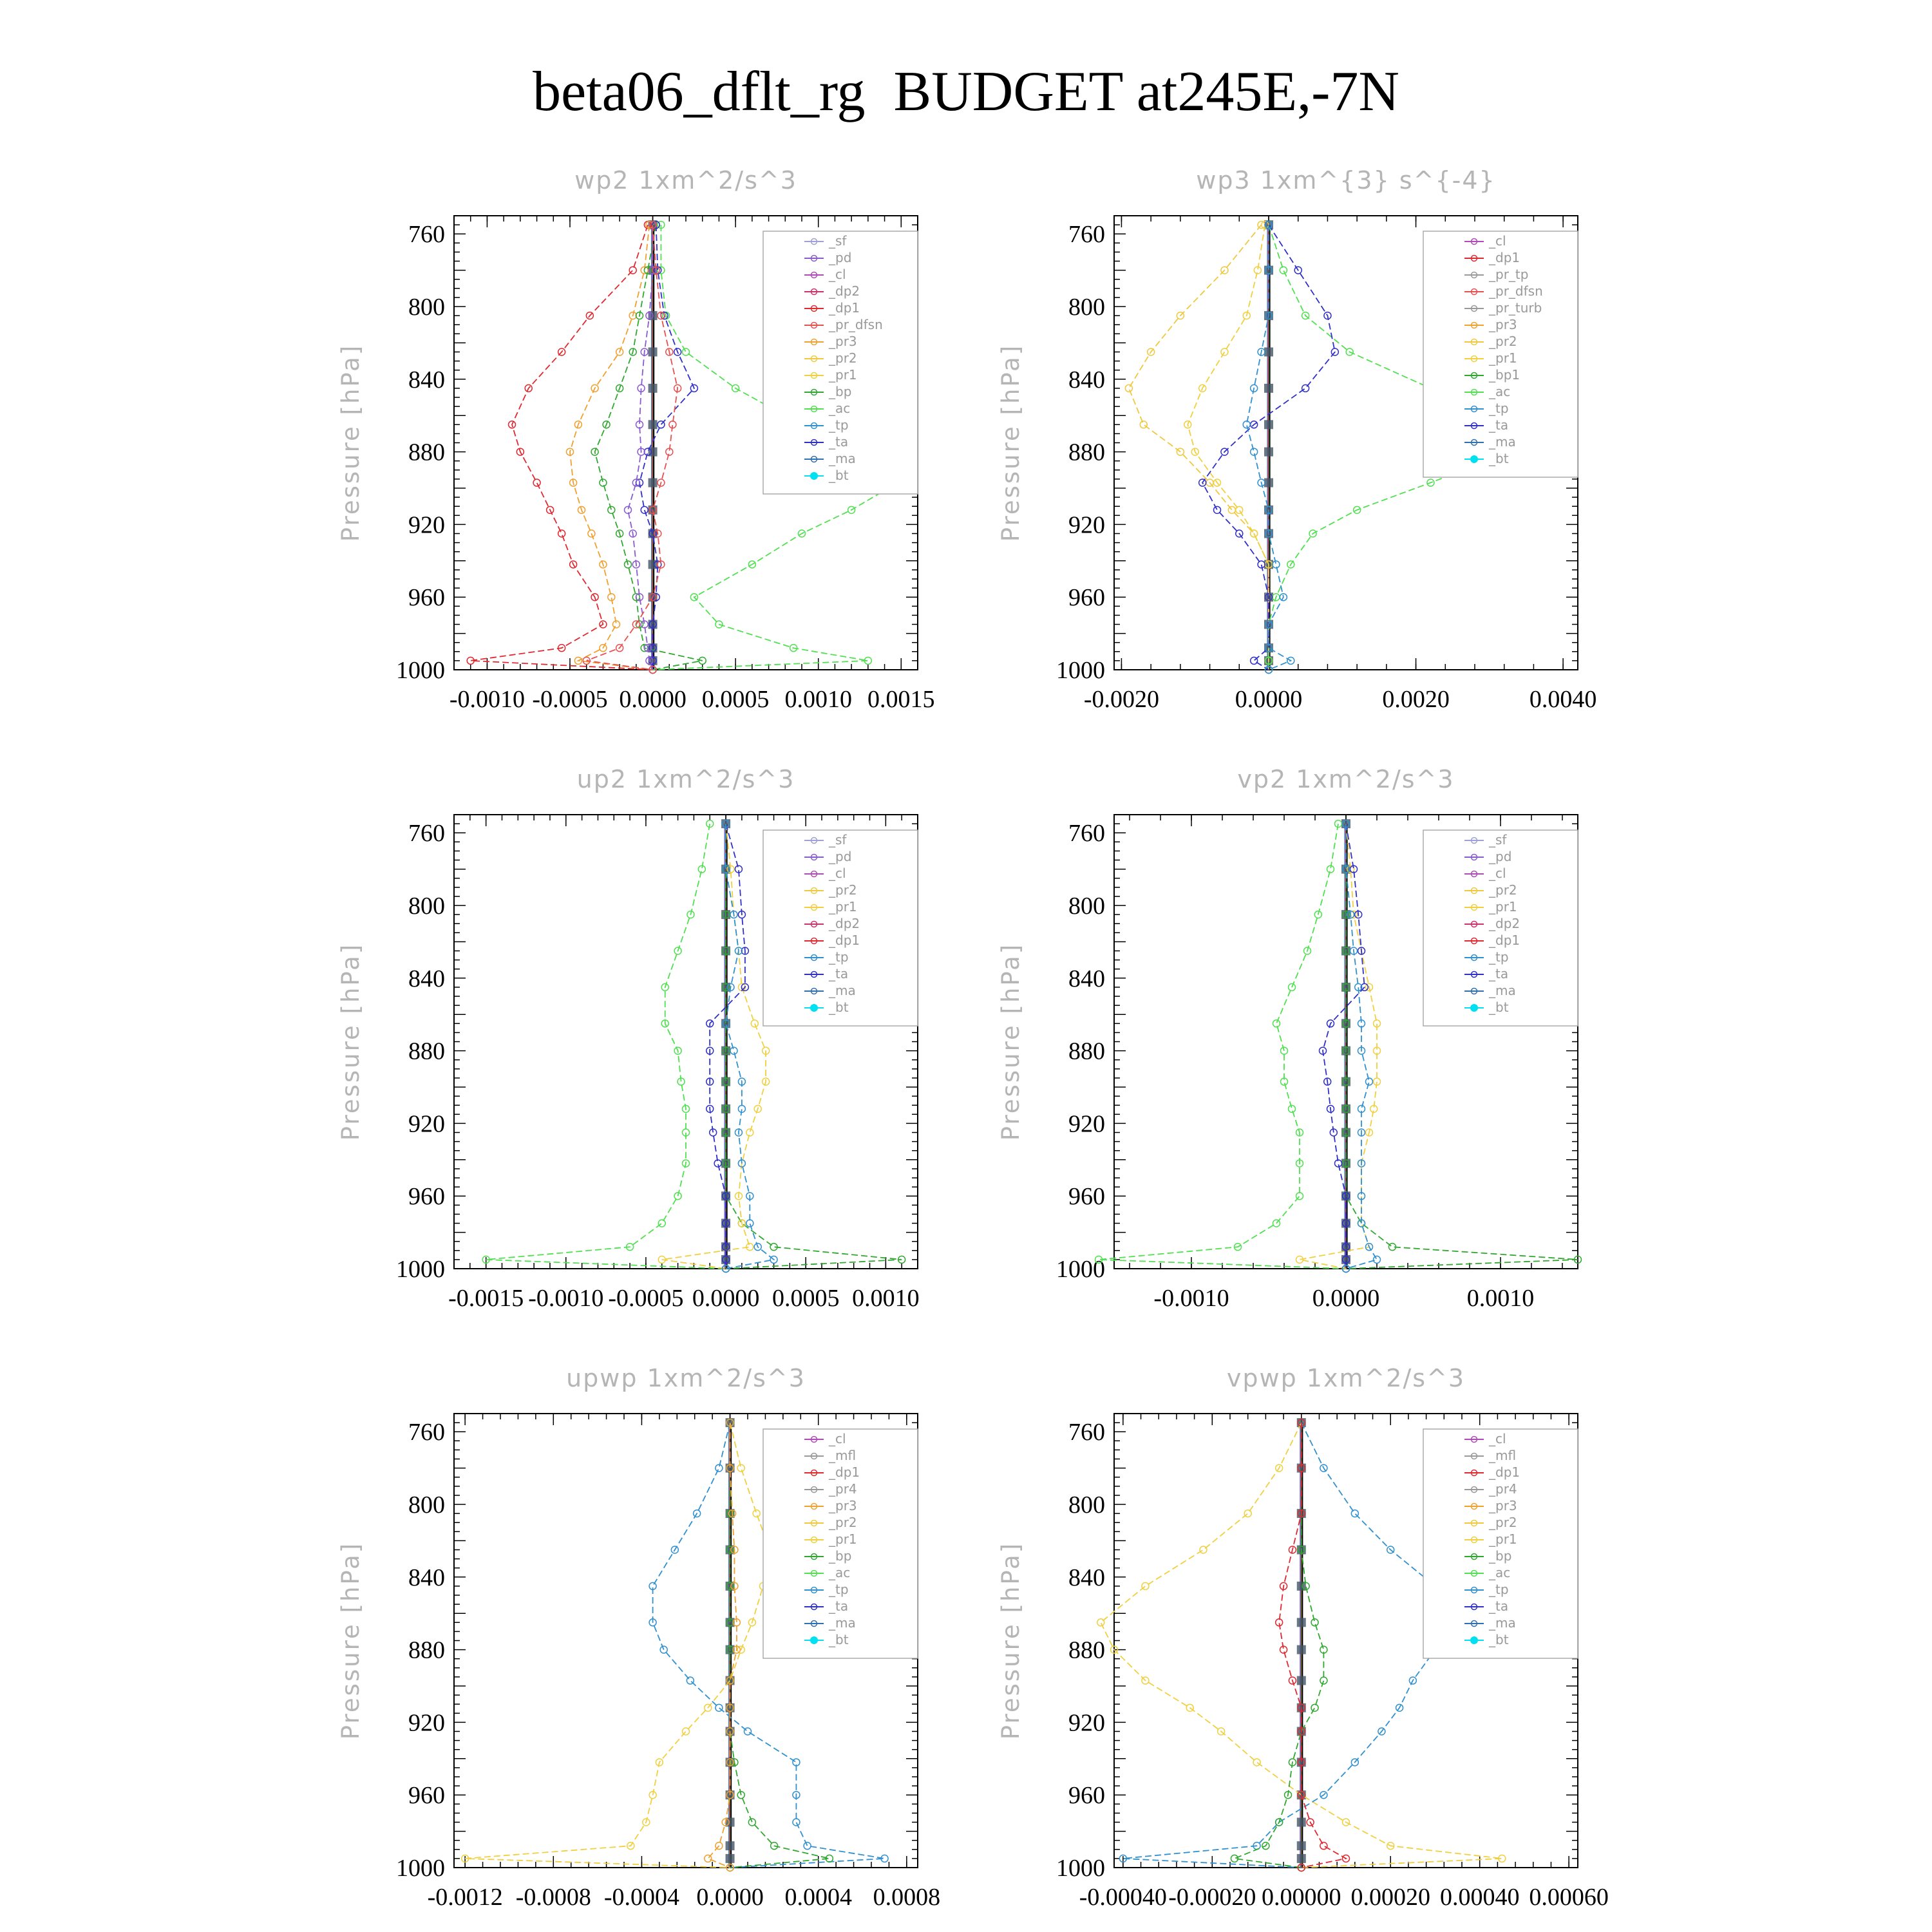  I want to click on x-tick-label: 0.00020, so click(1390, 1898).